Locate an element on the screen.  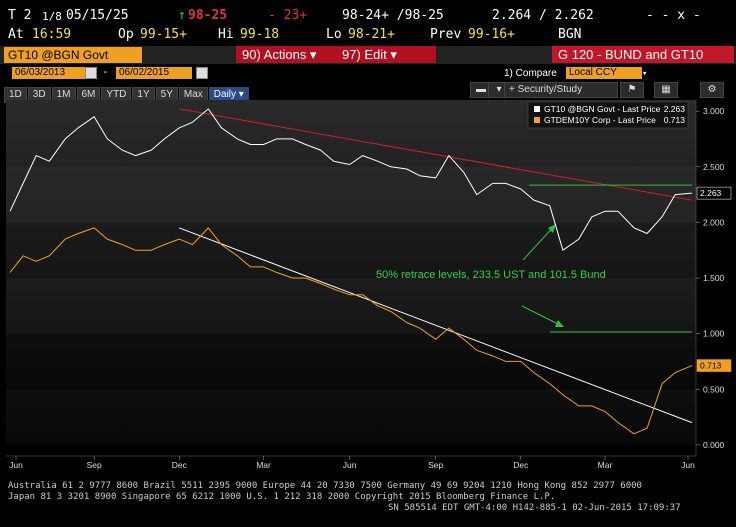
y-tick-label: 1.000 is located at coordinates (714, 334).